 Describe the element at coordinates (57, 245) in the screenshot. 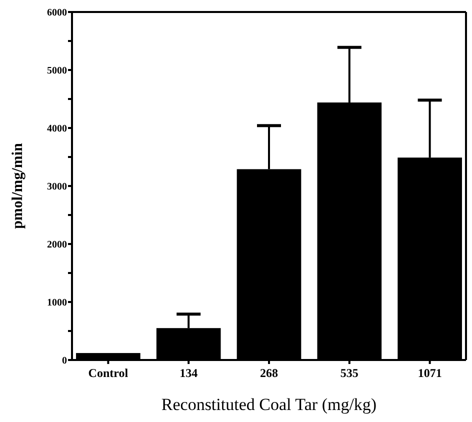

I see `y-tick-label: 2000` at that location.